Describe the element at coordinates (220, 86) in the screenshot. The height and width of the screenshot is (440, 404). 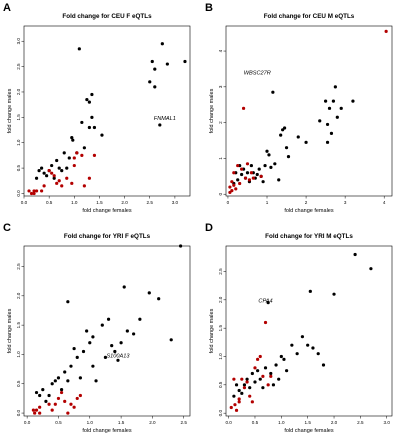
I see `y-tick-label: 3` at that location.